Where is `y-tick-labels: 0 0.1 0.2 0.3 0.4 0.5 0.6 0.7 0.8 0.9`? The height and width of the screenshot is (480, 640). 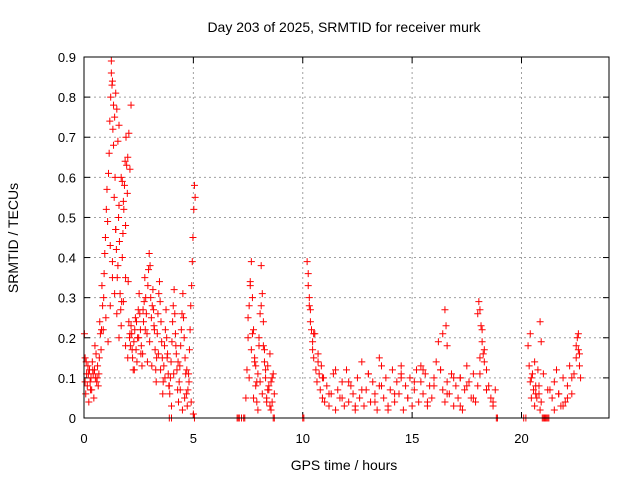
y-tick-labels: 0 0.1 0.2 0.3 0.4 0.5 0.6 0.7 0.8 0.9 is located at coordinates (67, 238).